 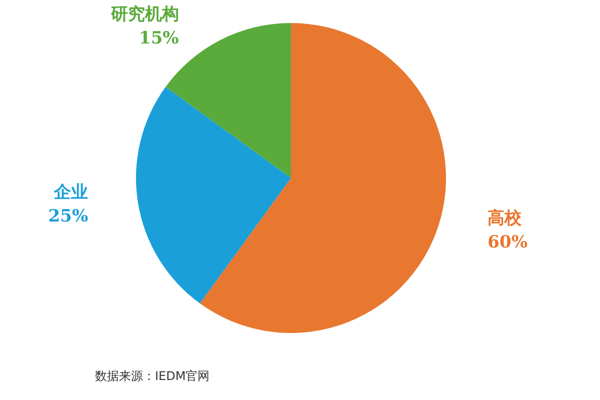 What do you see at coordinates (508, 242) in the screenshot?
I see `data-label: 60%` at bounding box center [508, 242].